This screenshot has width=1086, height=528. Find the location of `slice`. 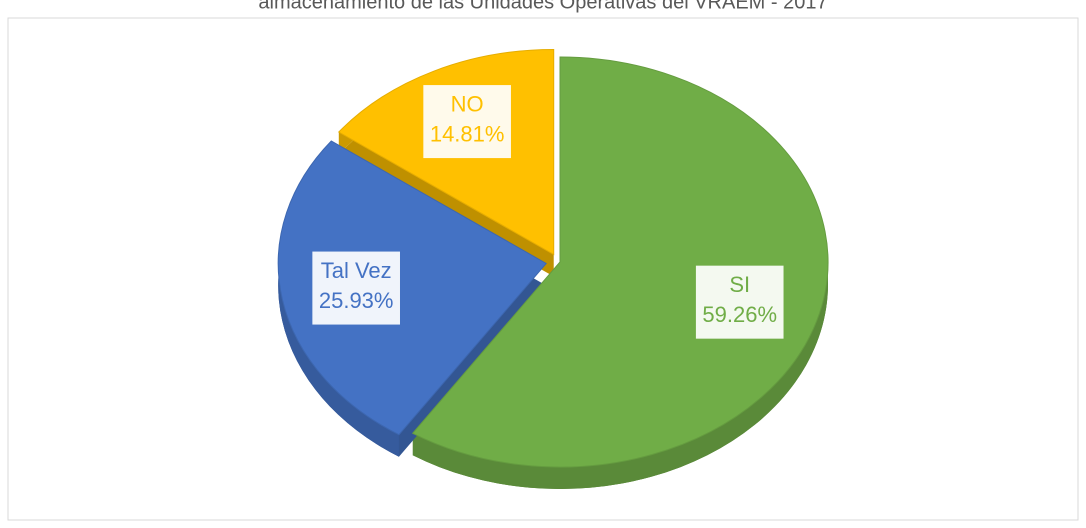

slice is located at coordinates (412, 288).